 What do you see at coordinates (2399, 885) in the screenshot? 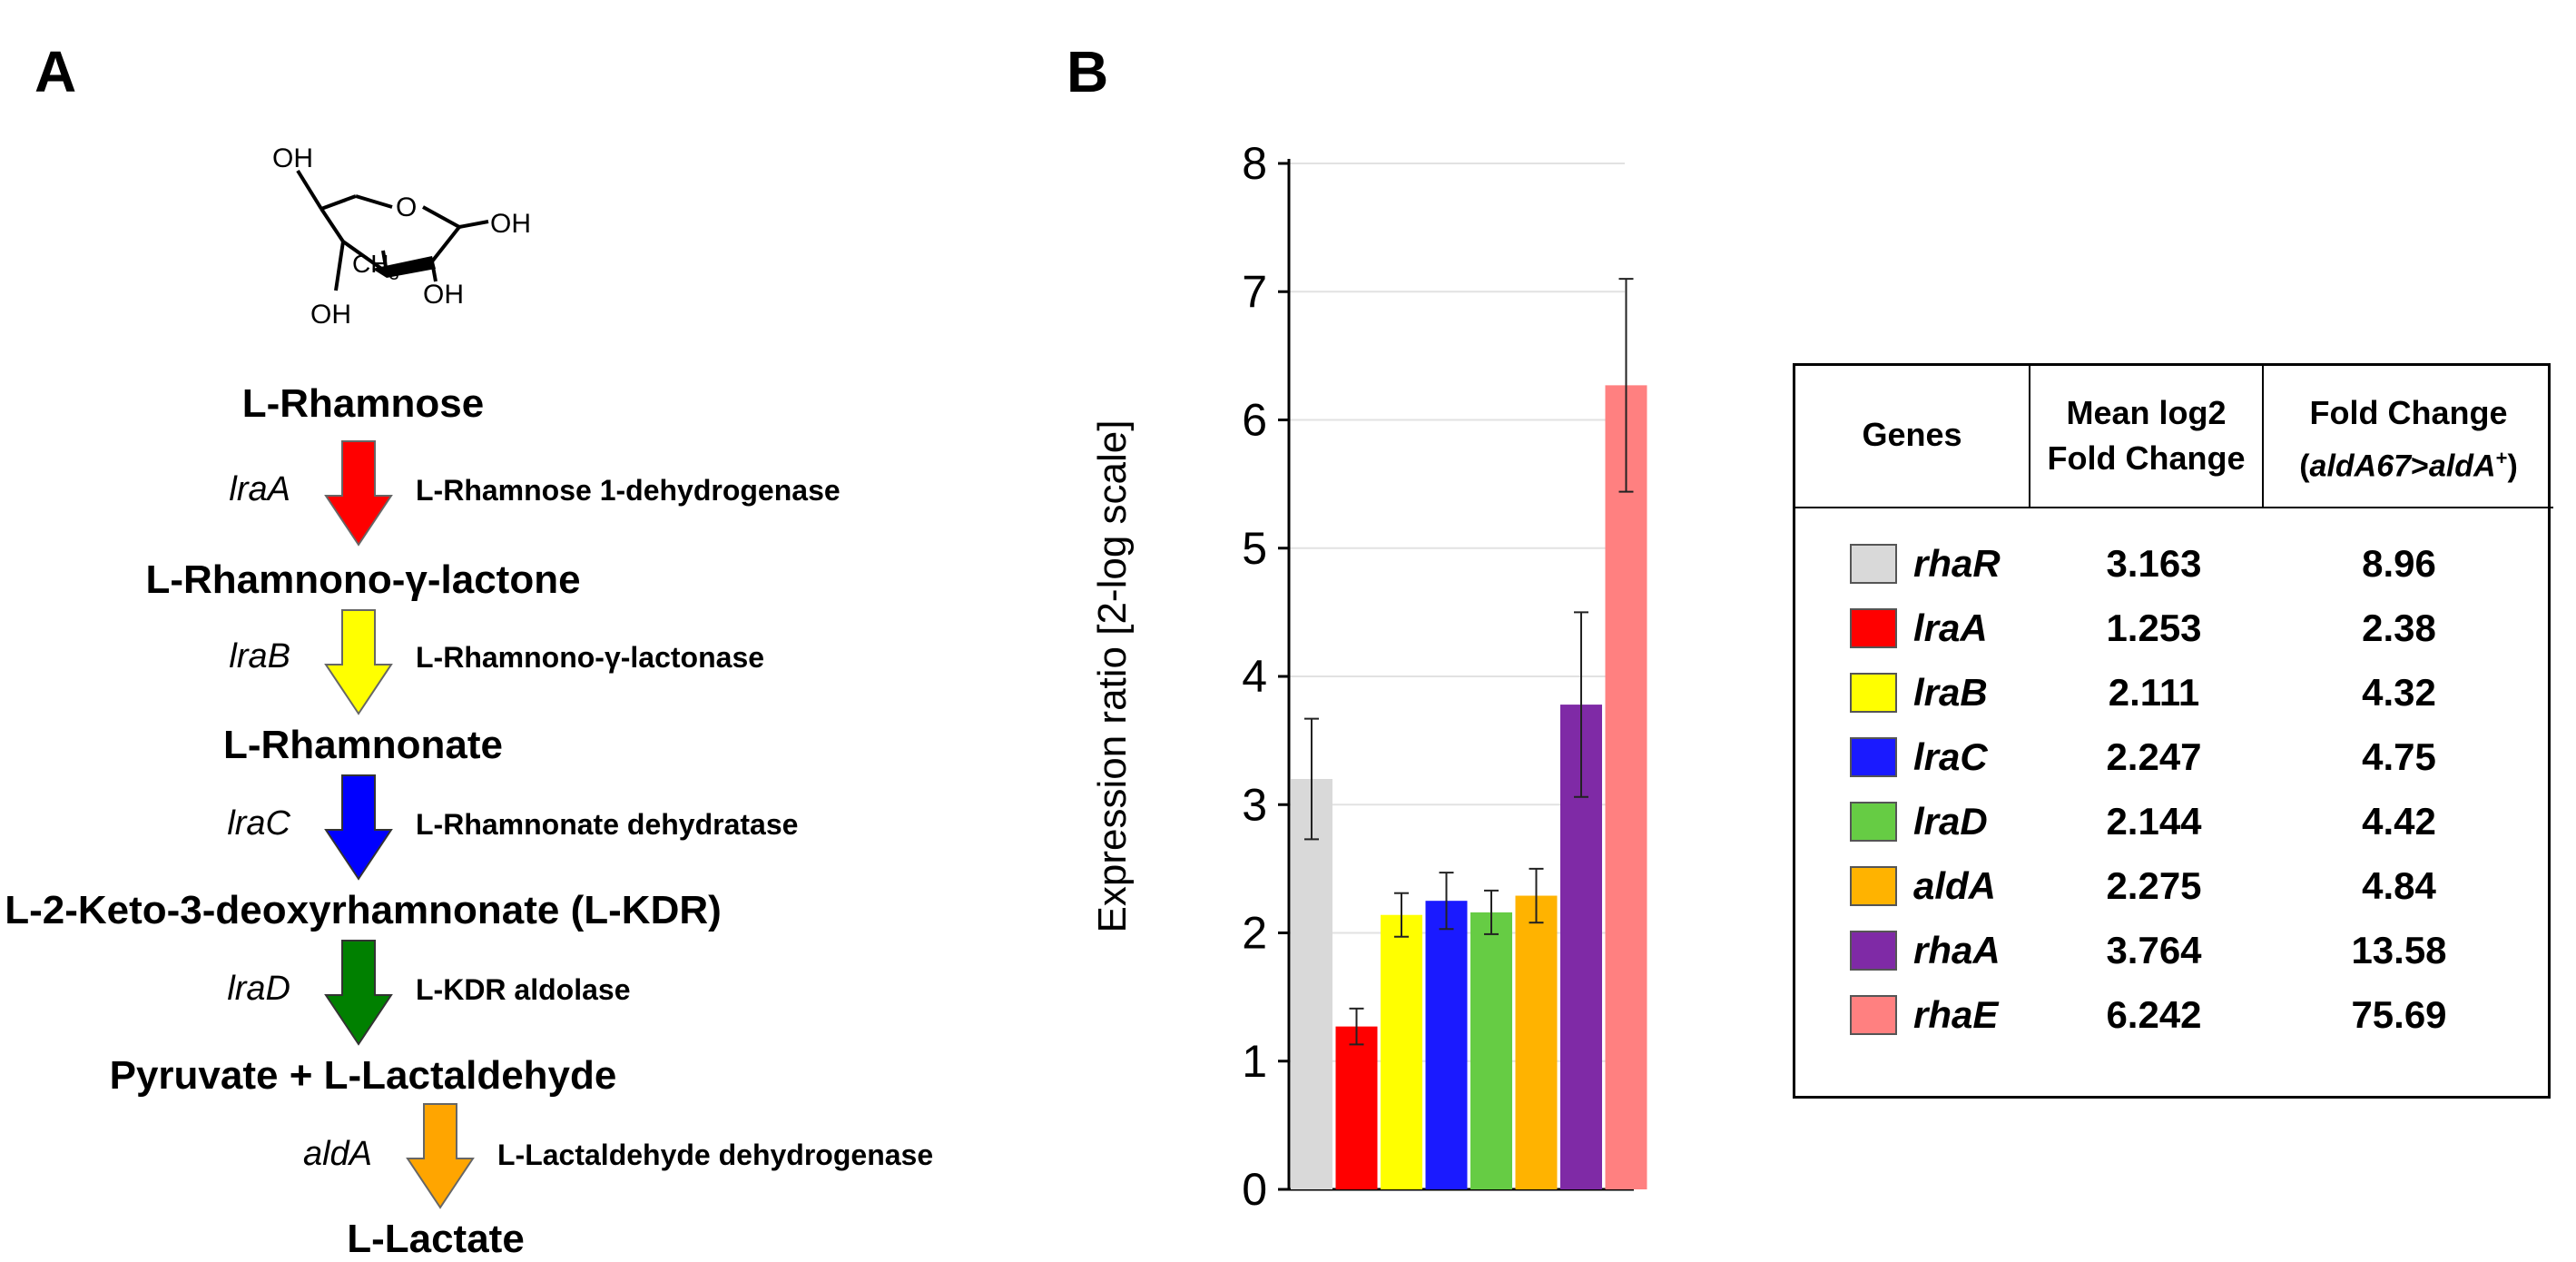
I see `row-fold: 4.84` at bounding box center [2399, 885].